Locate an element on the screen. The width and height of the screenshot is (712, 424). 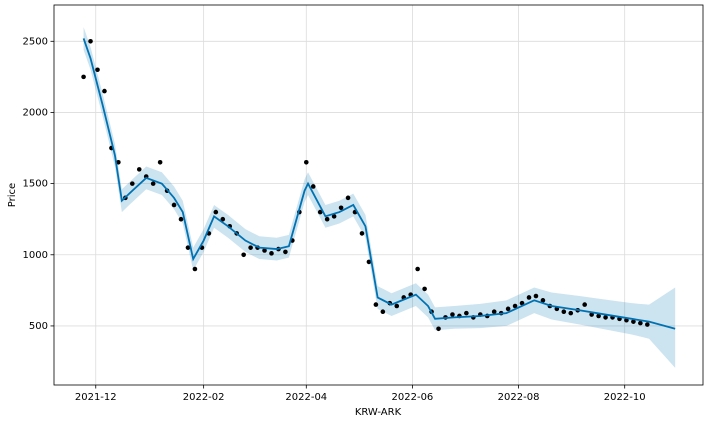
x-tick-label: 2022-10 is located at coordinates (625, 397).